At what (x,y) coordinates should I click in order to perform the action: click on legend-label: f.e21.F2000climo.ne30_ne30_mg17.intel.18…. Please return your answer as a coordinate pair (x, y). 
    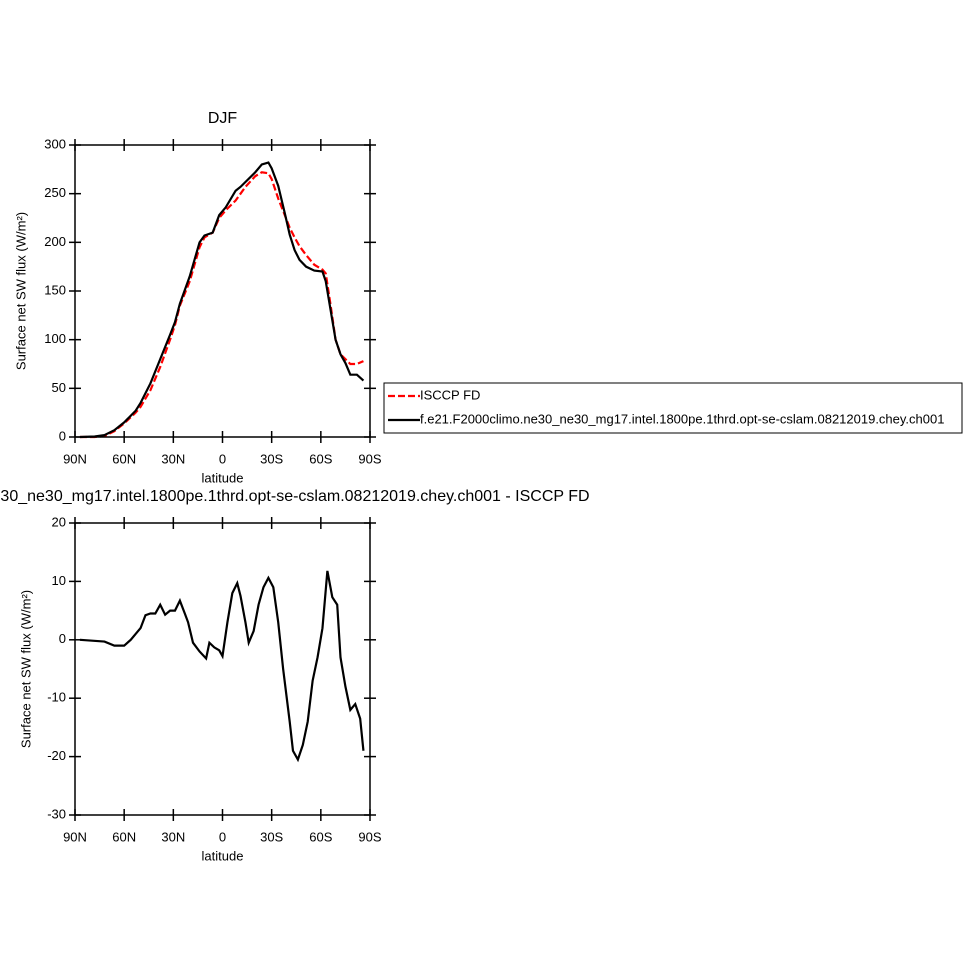
    Looking at the image, I should click on (682, 418).